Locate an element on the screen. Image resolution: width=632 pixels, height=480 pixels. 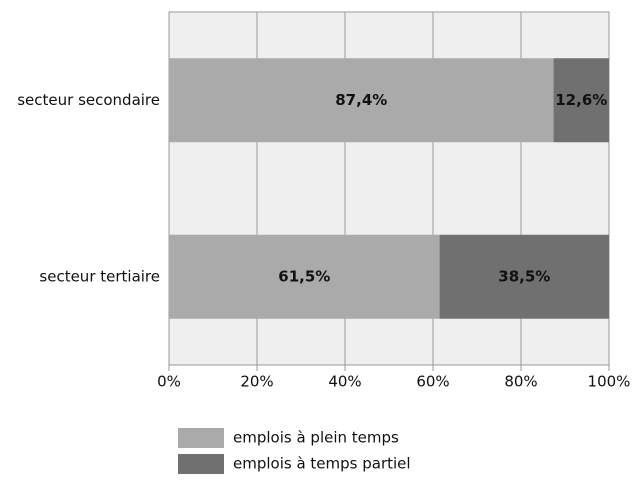
x-tick-label: 60% is located at coordinates (432, 382).